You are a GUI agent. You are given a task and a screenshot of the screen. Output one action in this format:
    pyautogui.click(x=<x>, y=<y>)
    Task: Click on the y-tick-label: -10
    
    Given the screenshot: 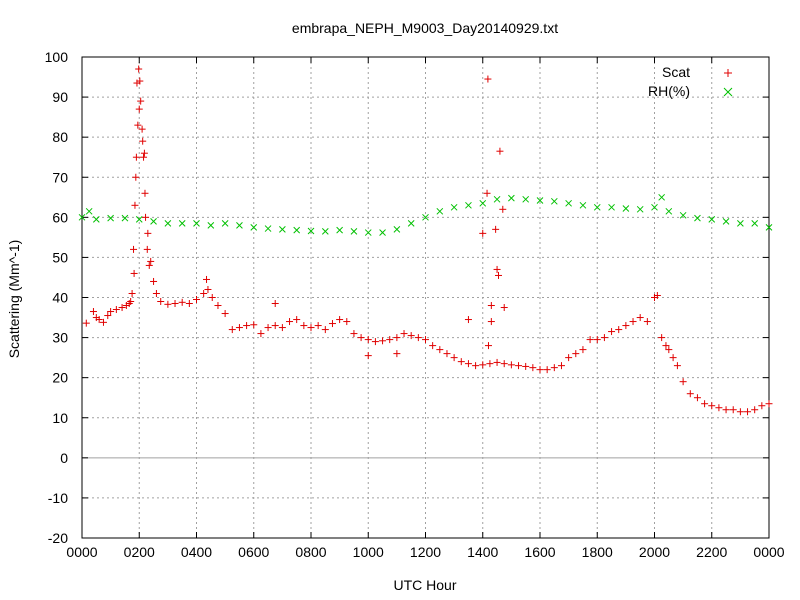 What is the action you would take?
    pyautogui.click(x=58, y=498)
    